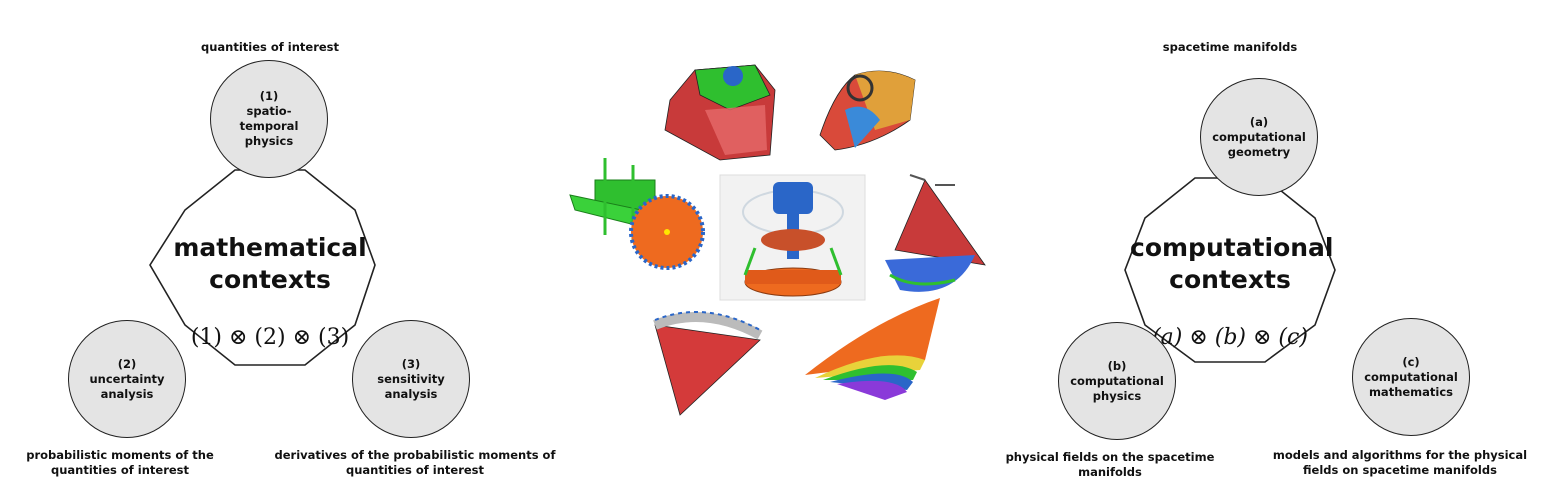  What do you see at coordinates (270, 47) in the screenshot?
I see `quantities-of-interest-label: quantities of interest` at bounding box center [270, 47].